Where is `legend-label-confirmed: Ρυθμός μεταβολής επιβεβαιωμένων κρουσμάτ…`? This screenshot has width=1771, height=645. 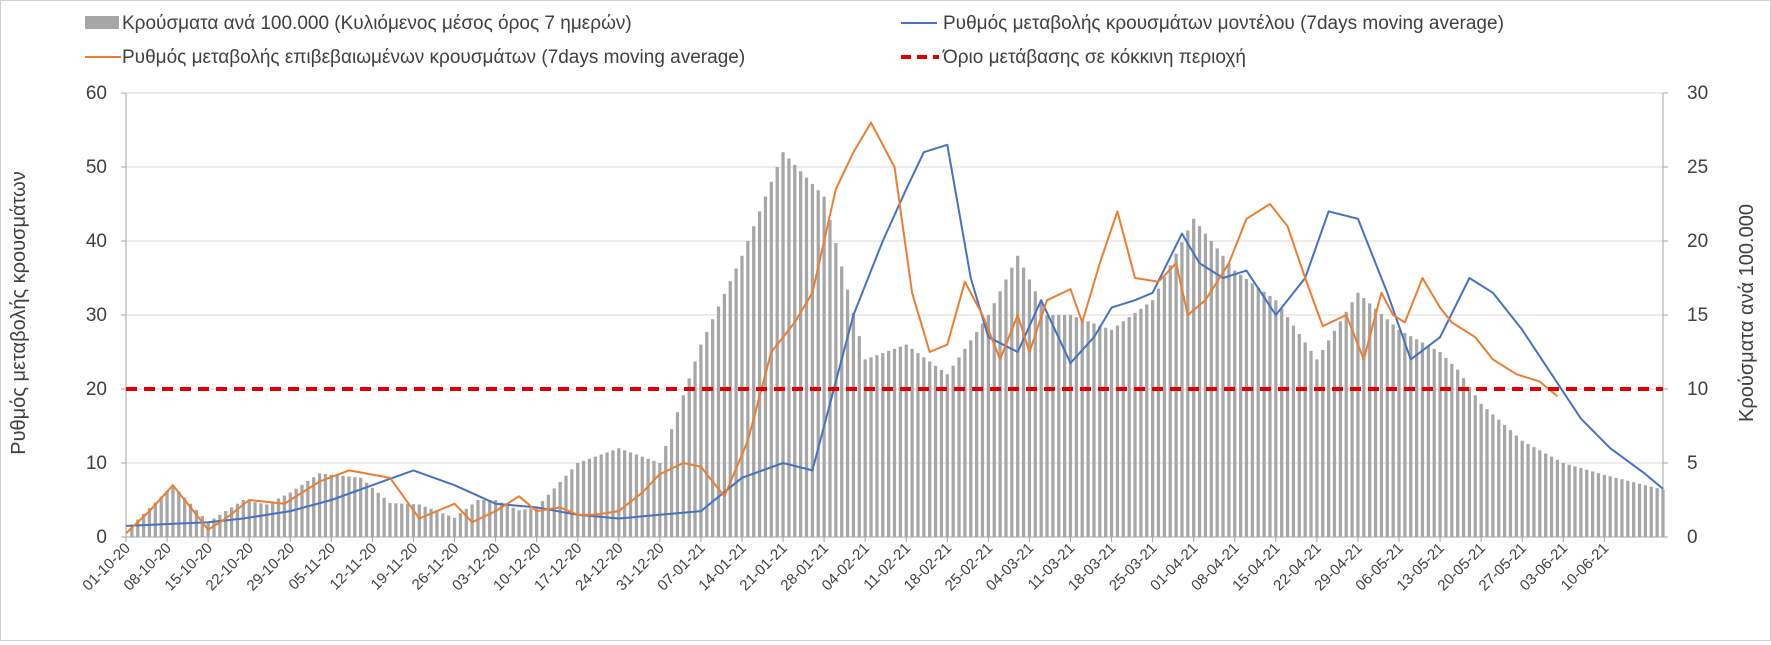
legend-label-confirmed: Ρυθμός μεταβολής επιβεβαιωμένων κρουσμάτ… is located at coordinates (433, 57).